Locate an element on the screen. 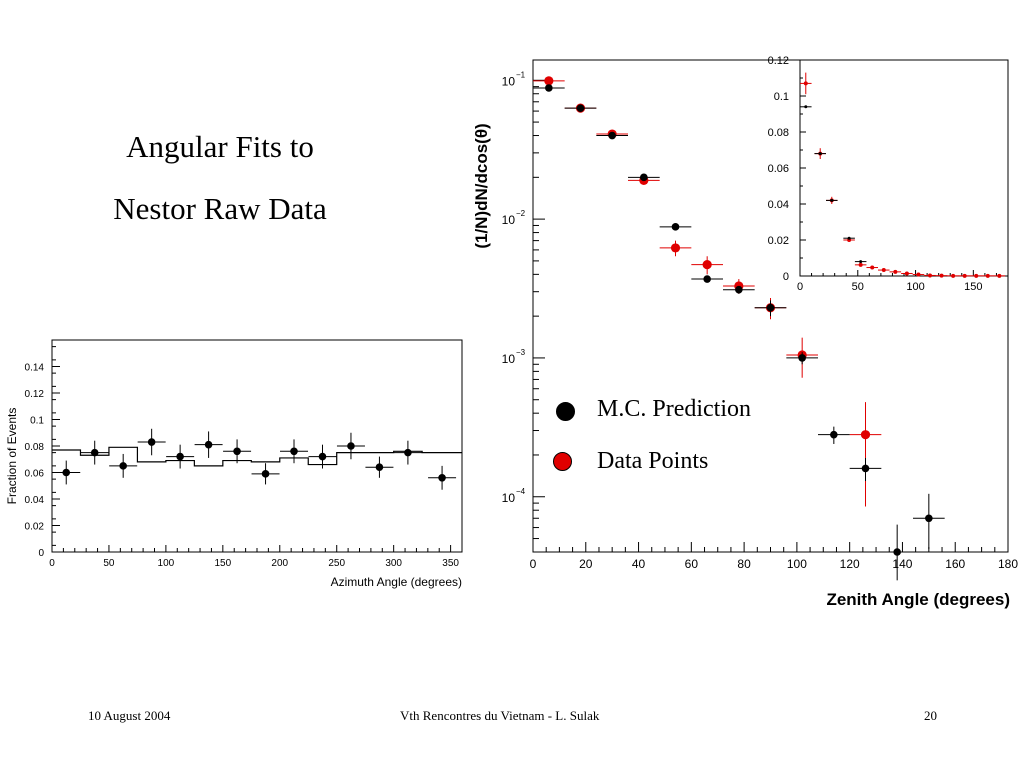 This screenshot has height=768, width=1024. azimuth-y-tick-label: 0.12 is located at coordinates (35, 394).